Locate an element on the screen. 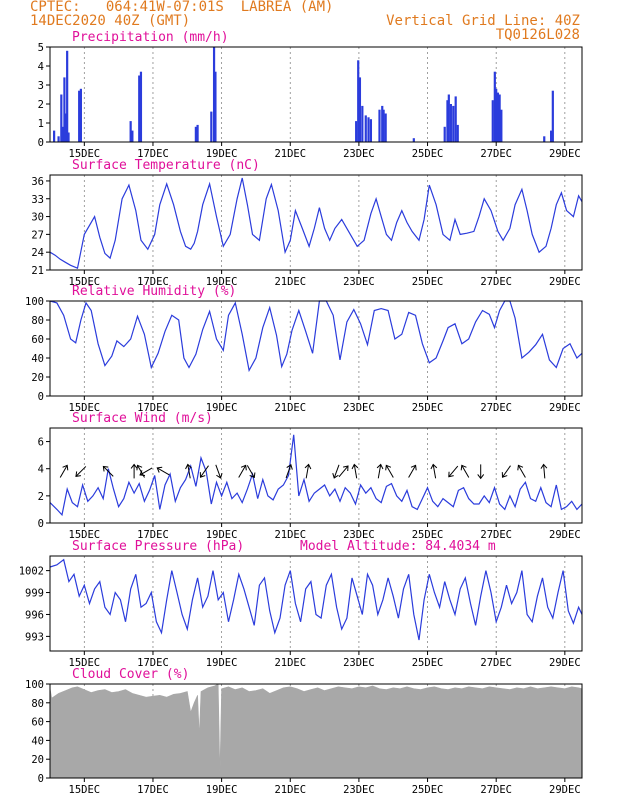 Image resolution: width=618 pixels, height=800 pixels. model-id: TQ0126L028 is located at coordinates (537, 35).